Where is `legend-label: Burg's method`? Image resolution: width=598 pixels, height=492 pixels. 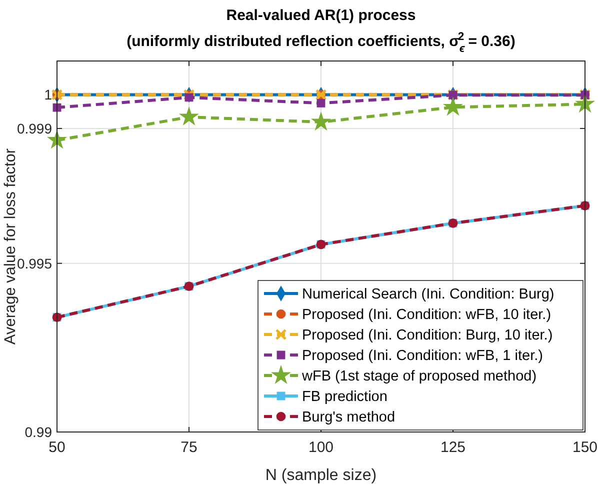 legend-label: Burg's method is located at coordinates (349, 418).